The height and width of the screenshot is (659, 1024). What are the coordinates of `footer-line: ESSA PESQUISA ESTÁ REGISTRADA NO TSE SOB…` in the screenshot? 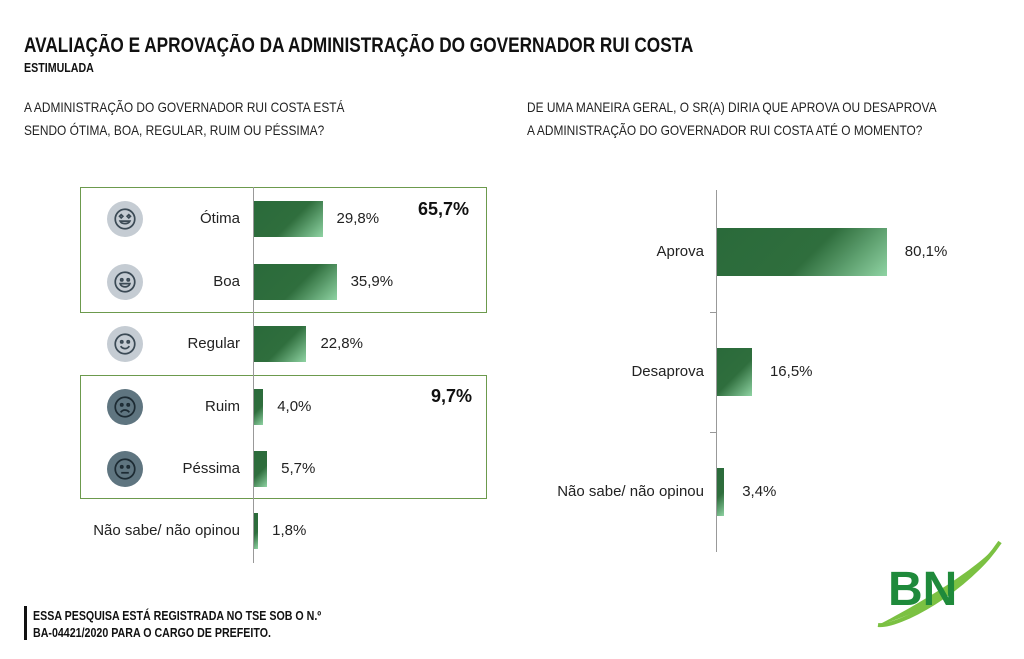 It's located at (177, 615).